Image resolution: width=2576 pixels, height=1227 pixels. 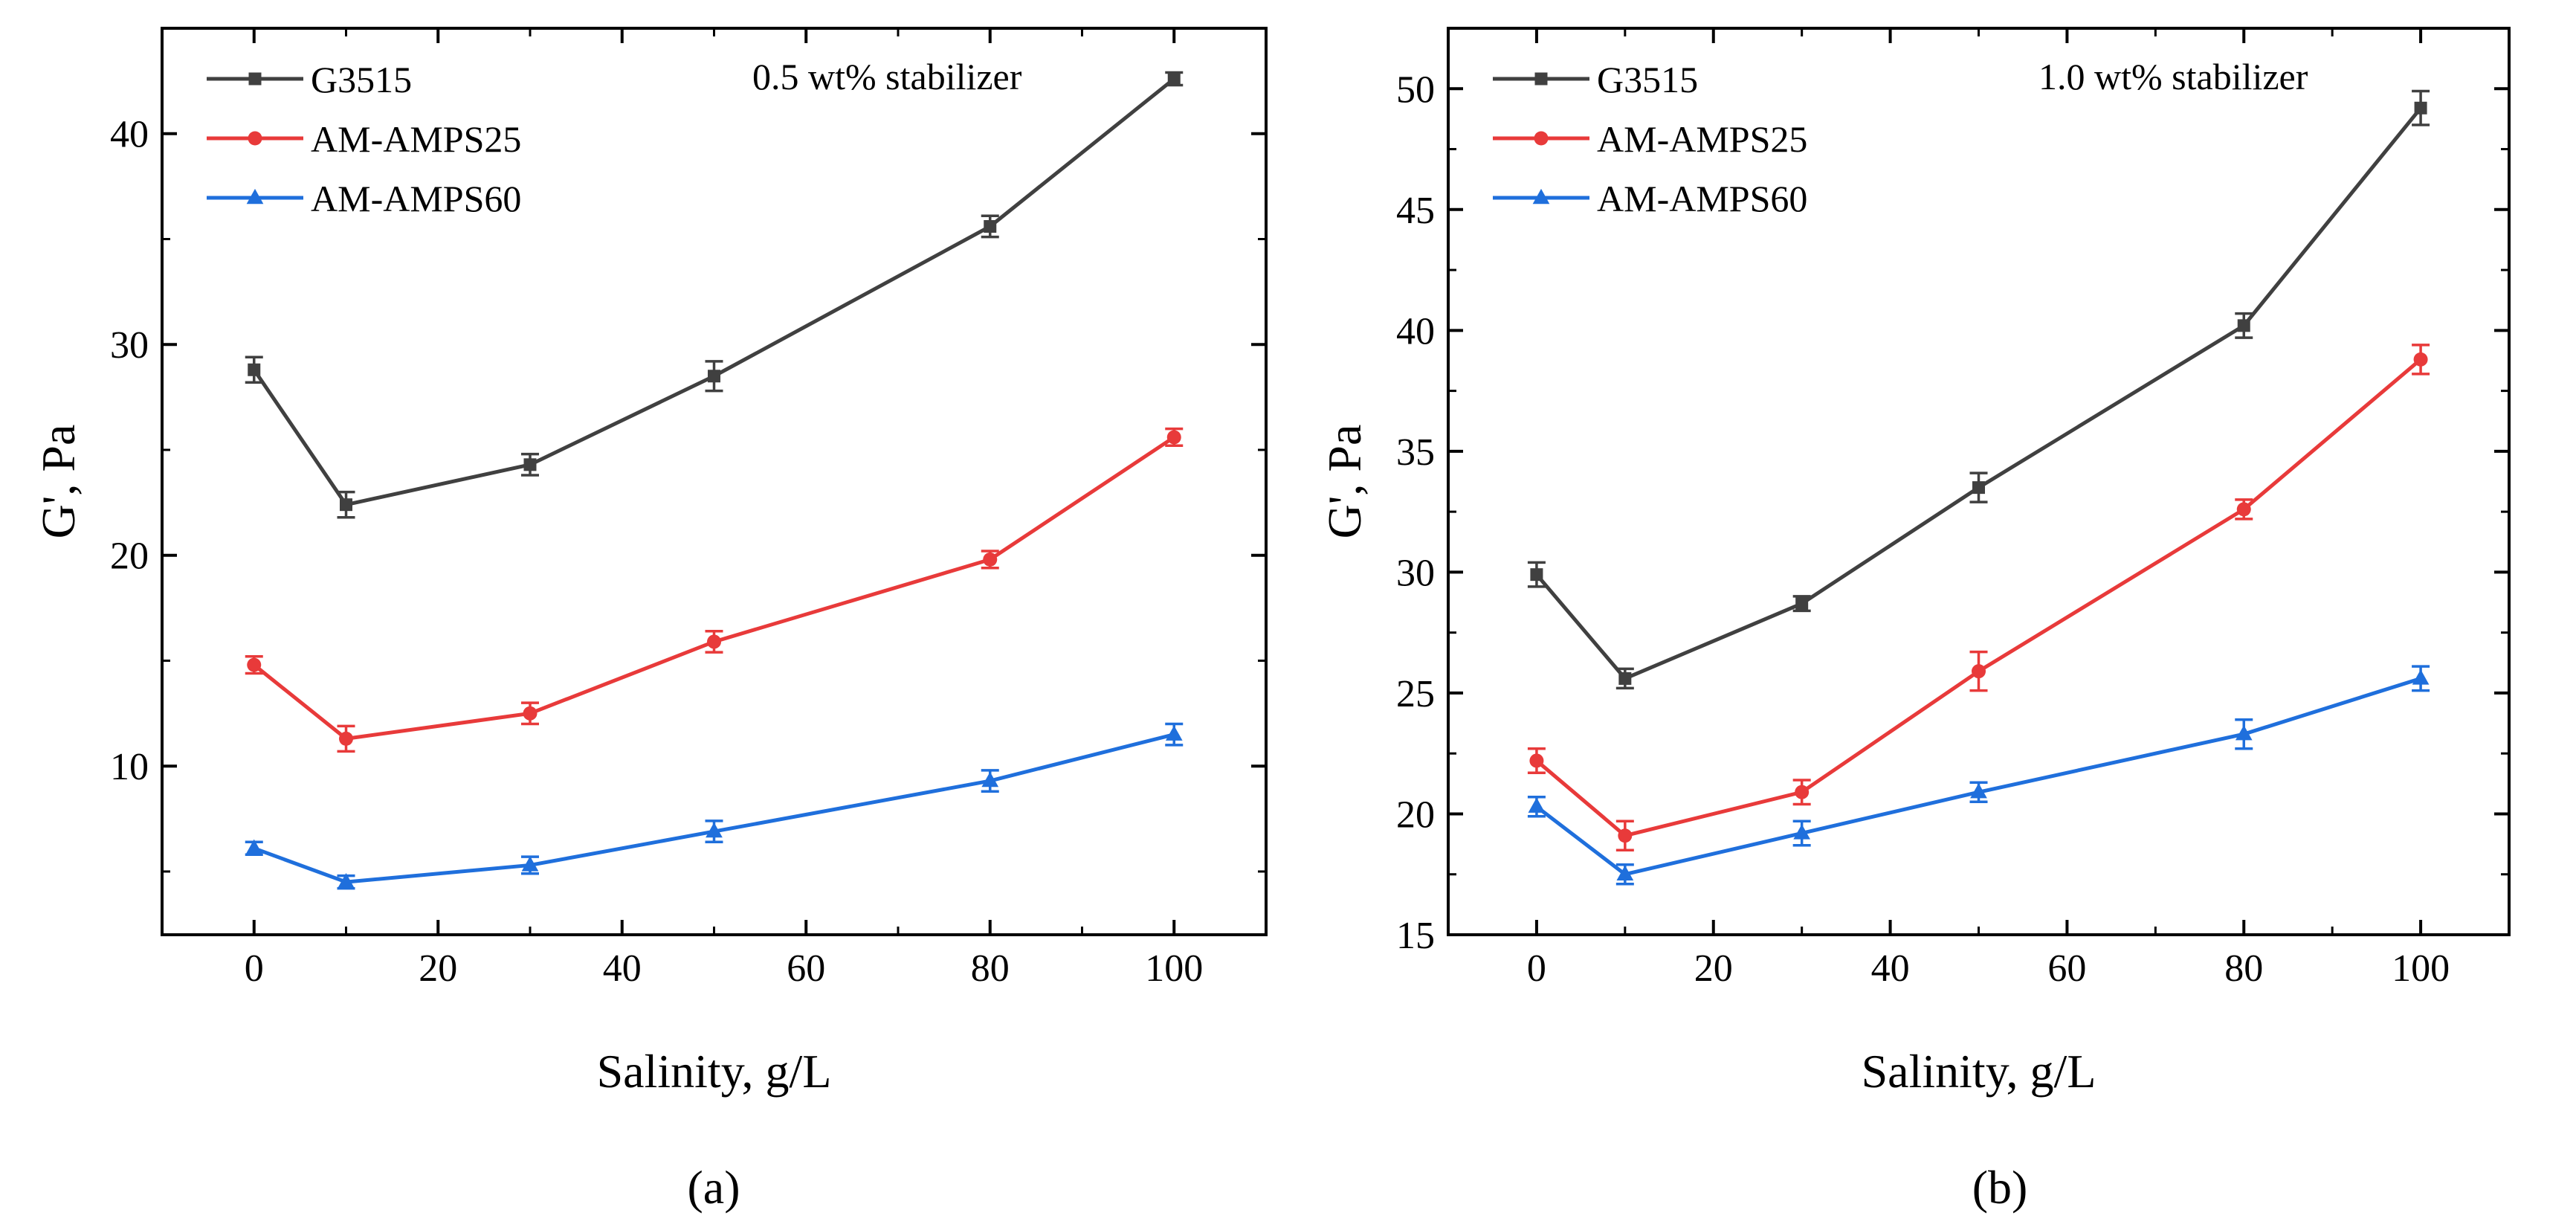 I want to click on y-tick-label: 10, so click(x=129, y=767).